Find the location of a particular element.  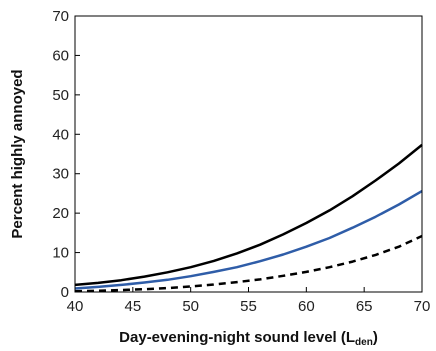

x-axis-label-subscript: den is located at coordinates (364, 342).